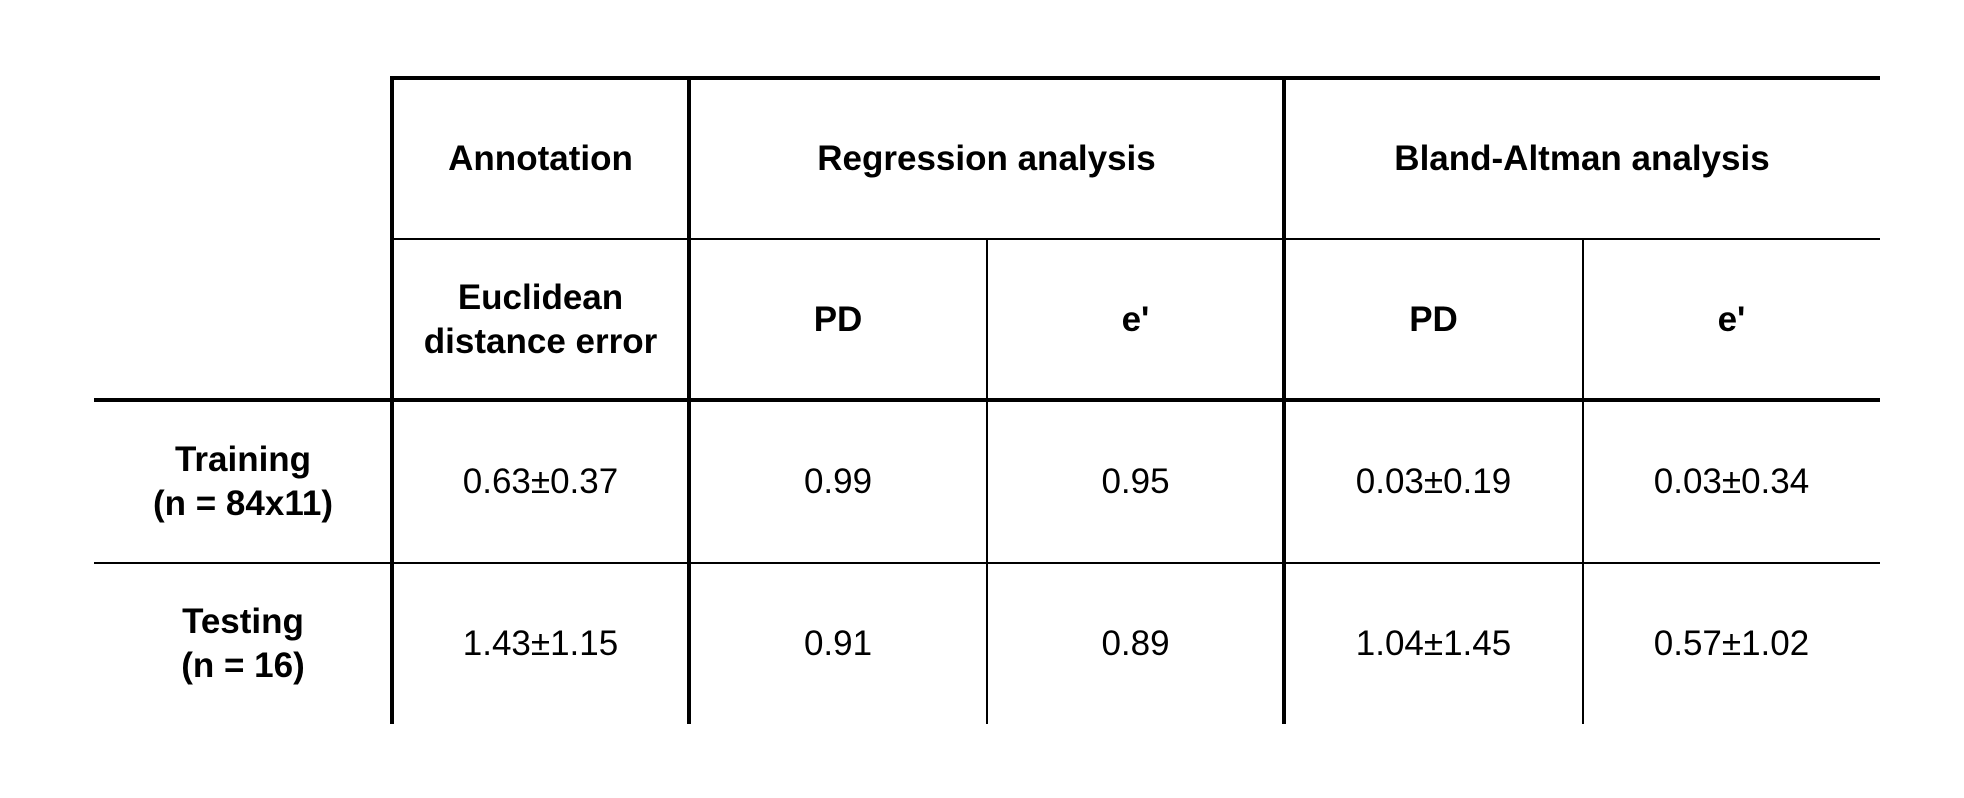 The height and width of the screenshot is (798, 1964). What do you see at coordinates (540, 319) in the screenshot?
I see `subheader-cell: Euclidean distance error` at bounding box center [540, 319].